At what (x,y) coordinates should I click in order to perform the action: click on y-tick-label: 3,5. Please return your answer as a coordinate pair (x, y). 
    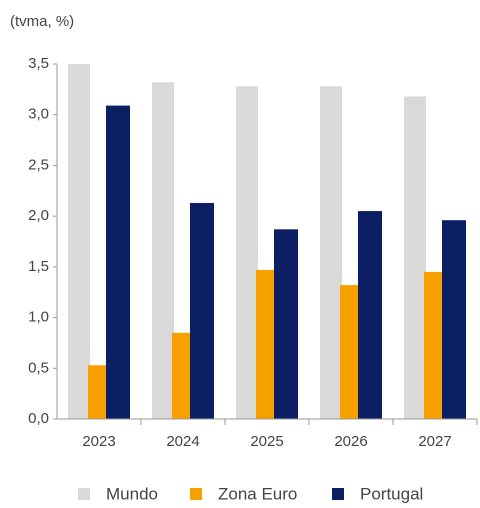
    Looking at the image, I should click on (38, 63).